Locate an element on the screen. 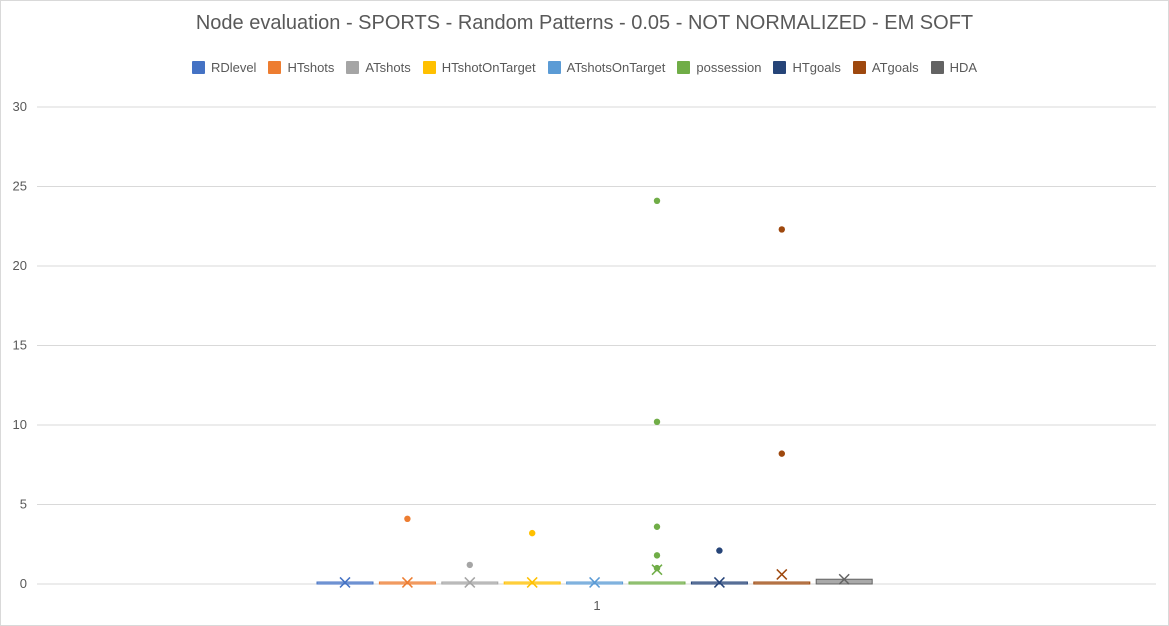  legend-item-hda: HDA is located at coordinates (954, 67).